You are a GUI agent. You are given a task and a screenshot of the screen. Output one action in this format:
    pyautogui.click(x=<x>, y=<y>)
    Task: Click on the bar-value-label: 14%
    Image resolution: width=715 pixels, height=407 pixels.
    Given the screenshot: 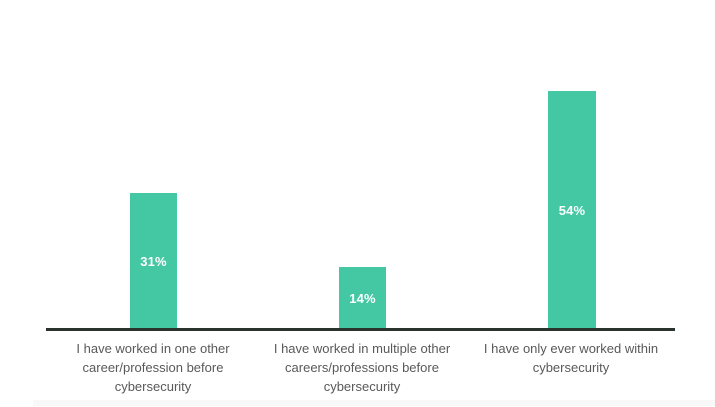 What is the action you would take?
    pyautogui.click(x=362, y=298)
    